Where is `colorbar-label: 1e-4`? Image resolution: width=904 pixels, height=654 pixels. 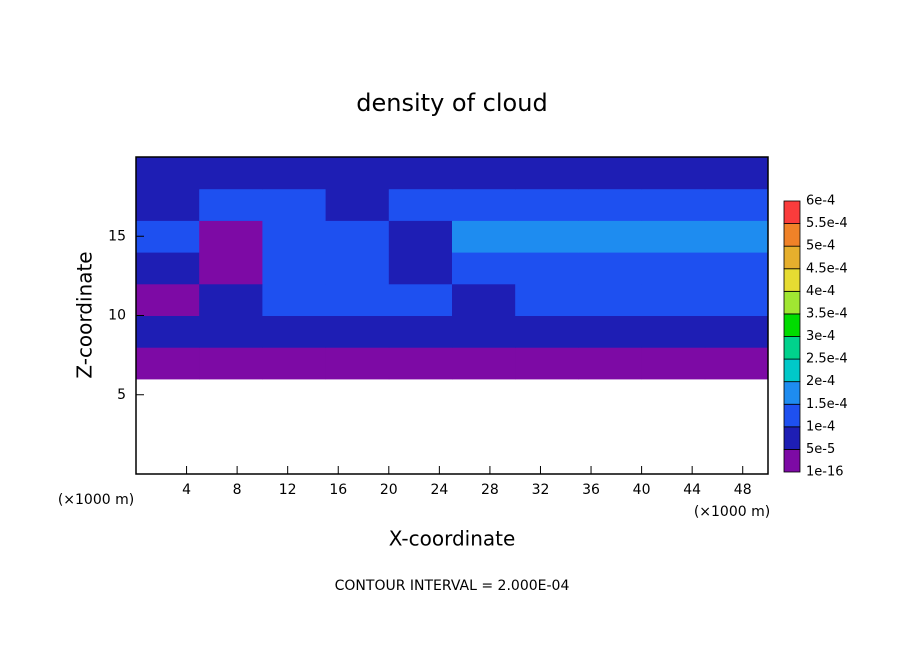 colorbar-label: 1e-4 is located at coordinates (820, 426).